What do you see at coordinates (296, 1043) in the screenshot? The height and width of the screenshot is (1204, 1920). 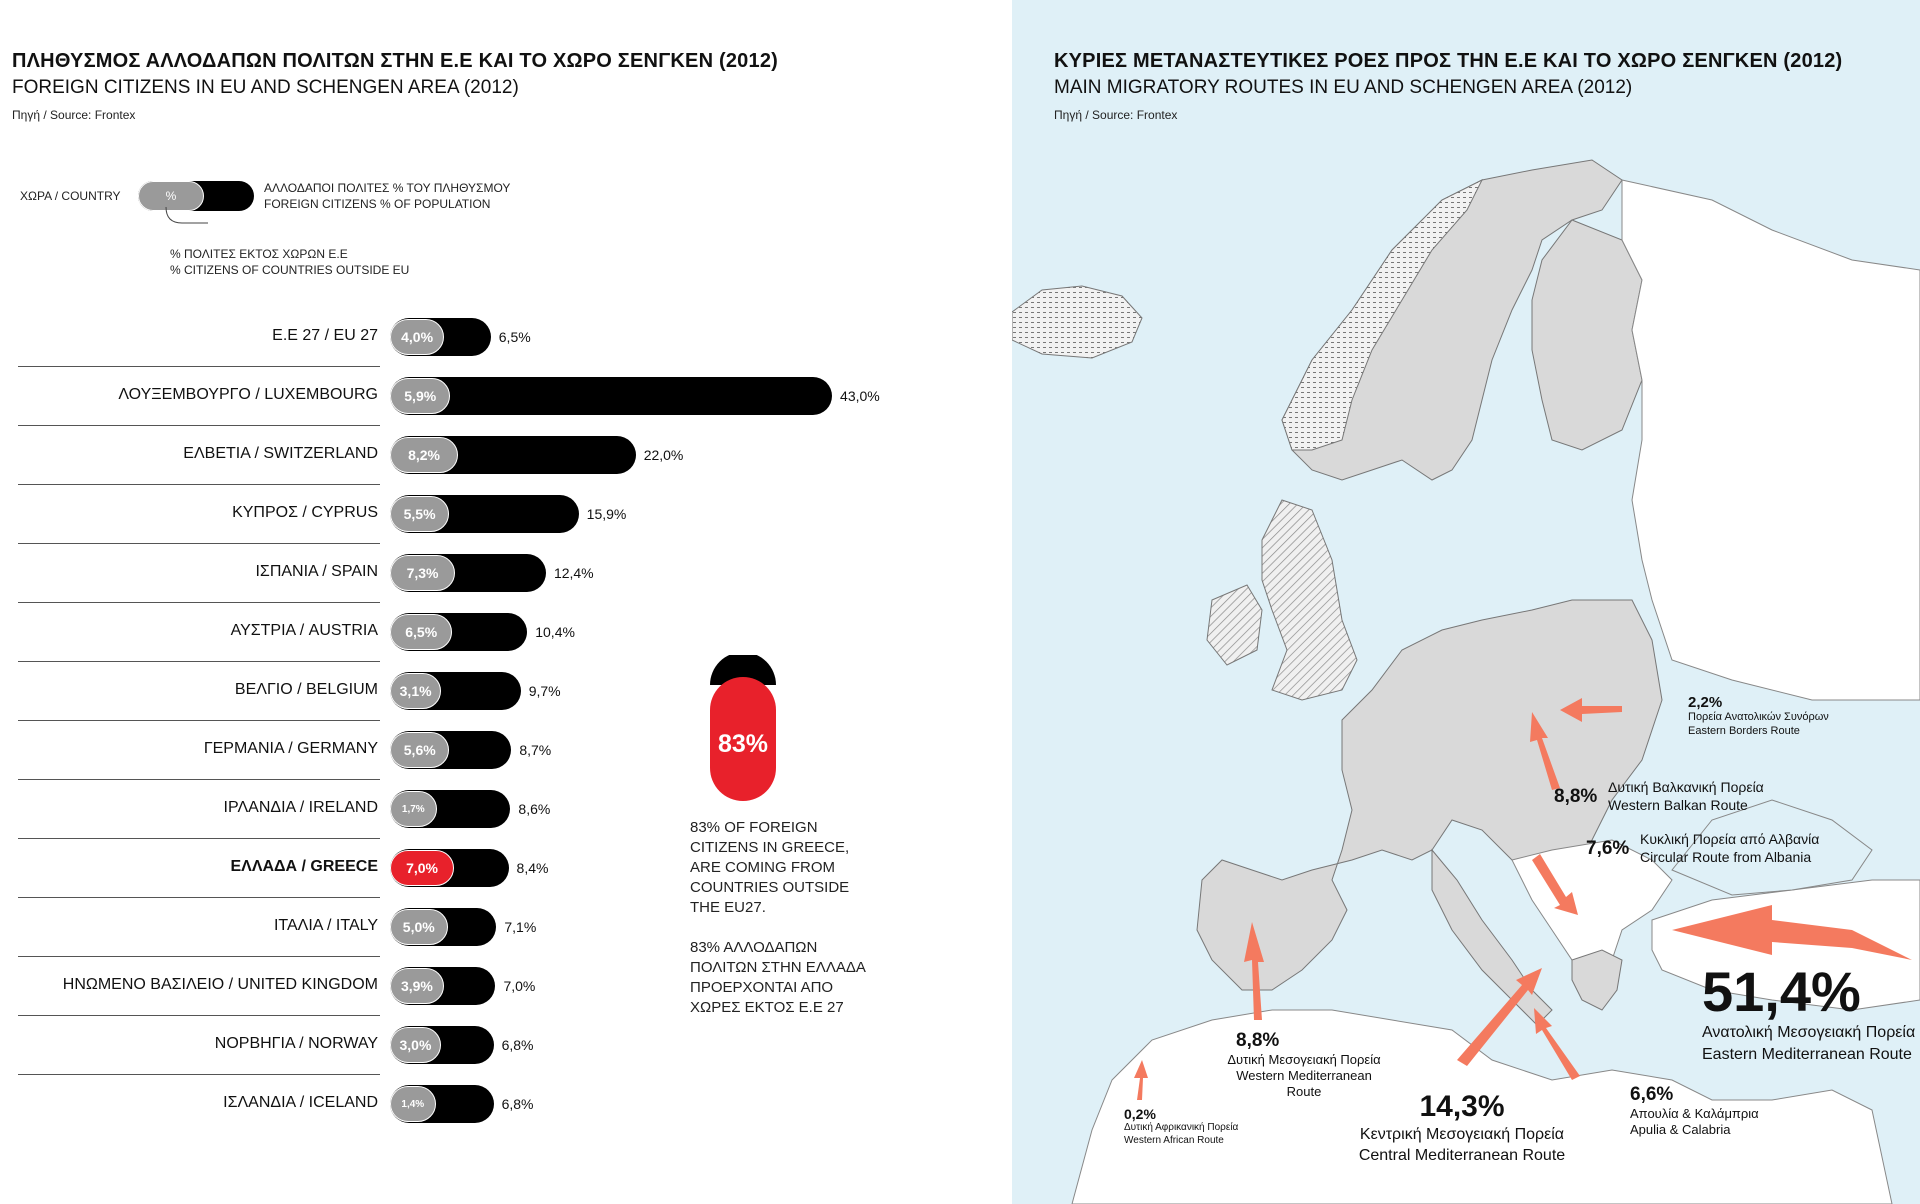 I see `country-label: ΝΟΡΒΗΓΙΑ / NORWAY` at bounding box center [296, 1043].